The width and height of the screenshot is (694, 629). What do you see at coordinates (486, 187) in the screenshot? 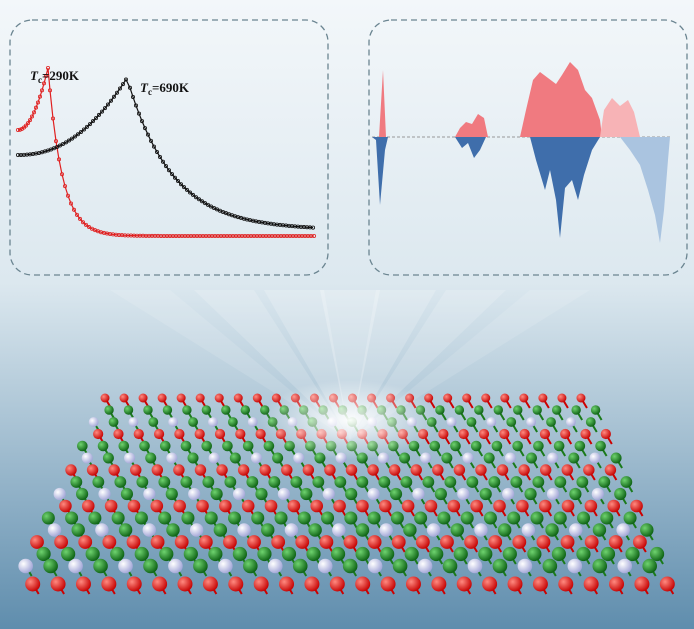
I see `dos-down` at bounding box center [486, 187].